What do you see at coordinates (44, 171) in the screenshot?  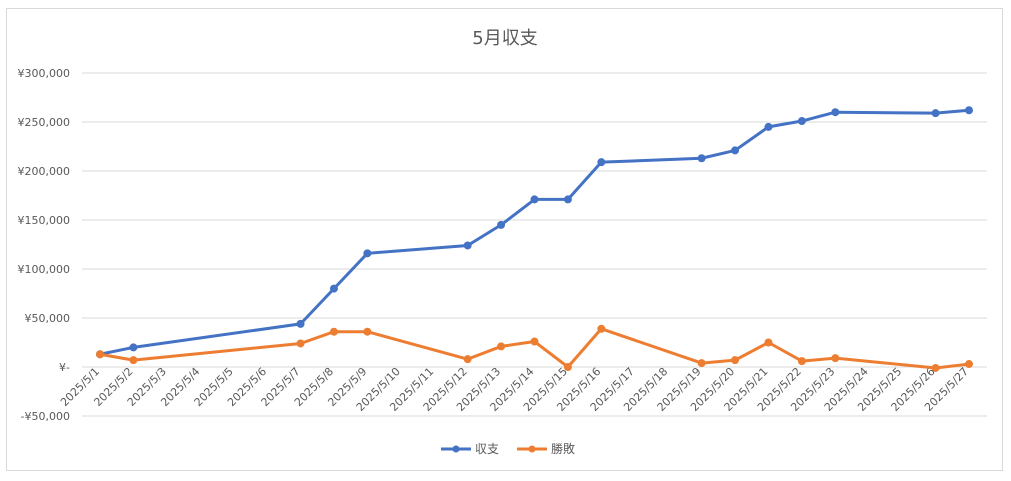 I see `y-tick-label: ¥200,000` at bounding box center [44, 171].